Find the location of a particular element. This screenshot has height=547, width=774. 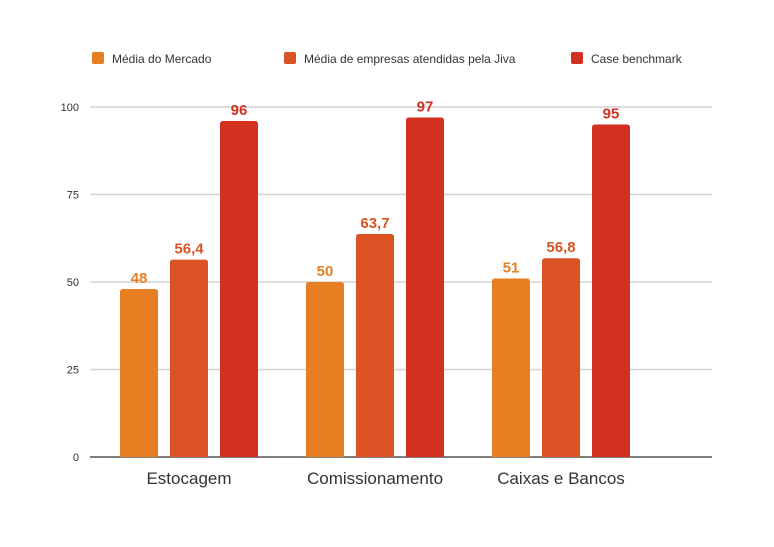

data-label: 96 is located at coordinates (239, 110).